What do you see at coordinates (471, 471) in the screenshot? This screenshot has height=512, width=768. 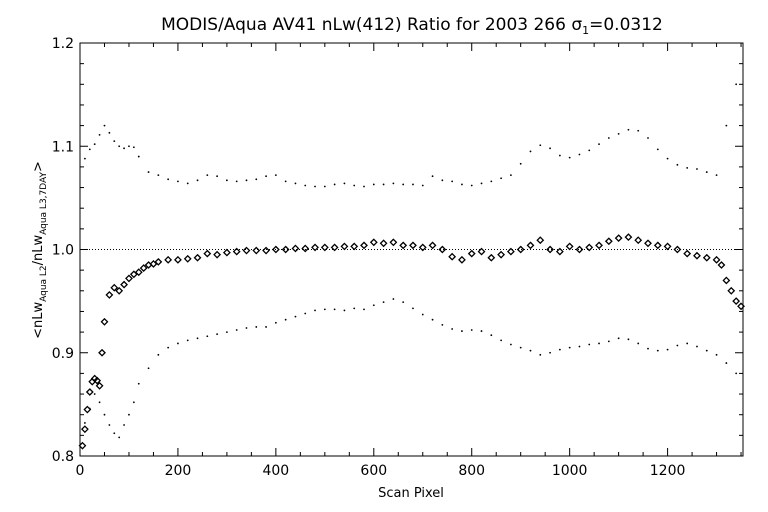 I see `x-tick-label: 800` at bounding box center [471, 471].